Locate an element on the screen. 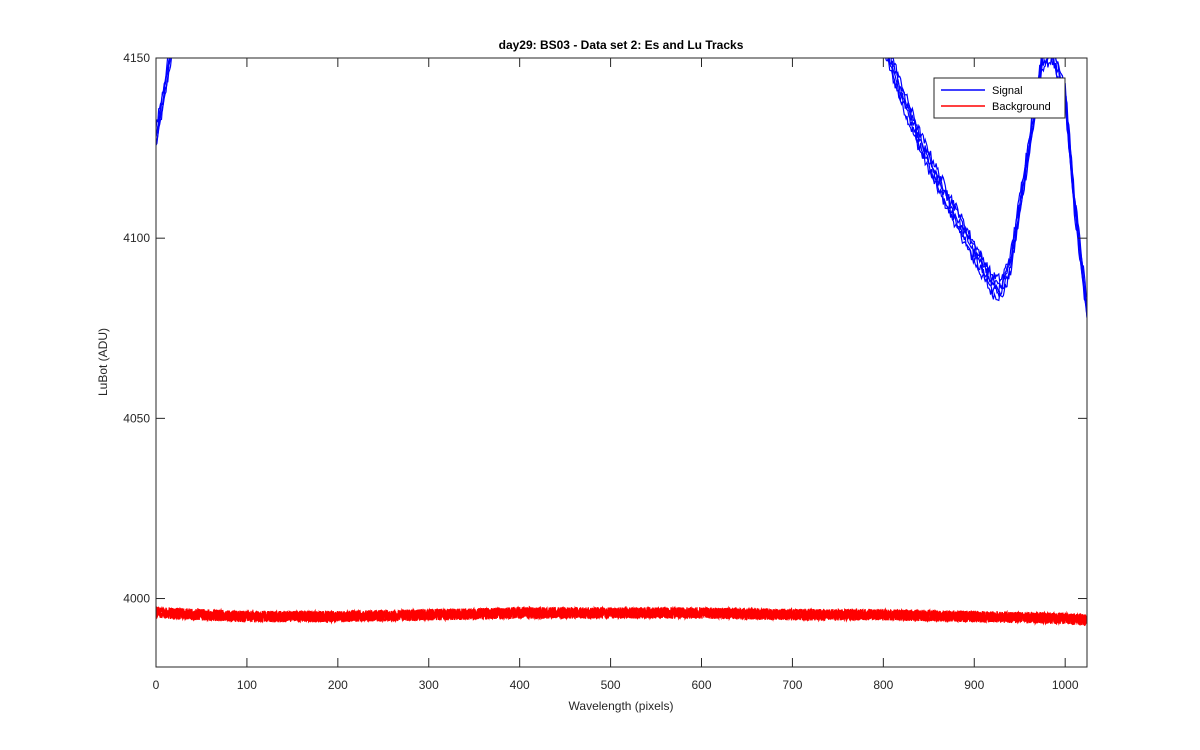 The height and width of the screenshot is (750, 1200). x-tick-label: 400 is located at coordinates (520, 685).